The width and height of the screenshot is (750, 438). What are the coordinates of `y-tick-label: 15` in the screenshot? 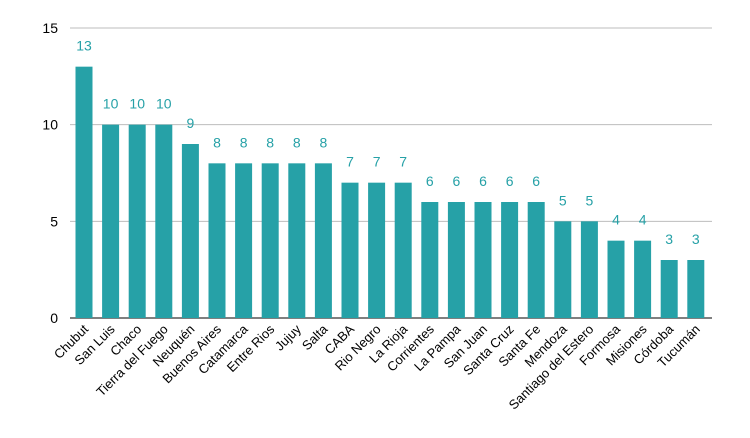 It's located at (50, 28).